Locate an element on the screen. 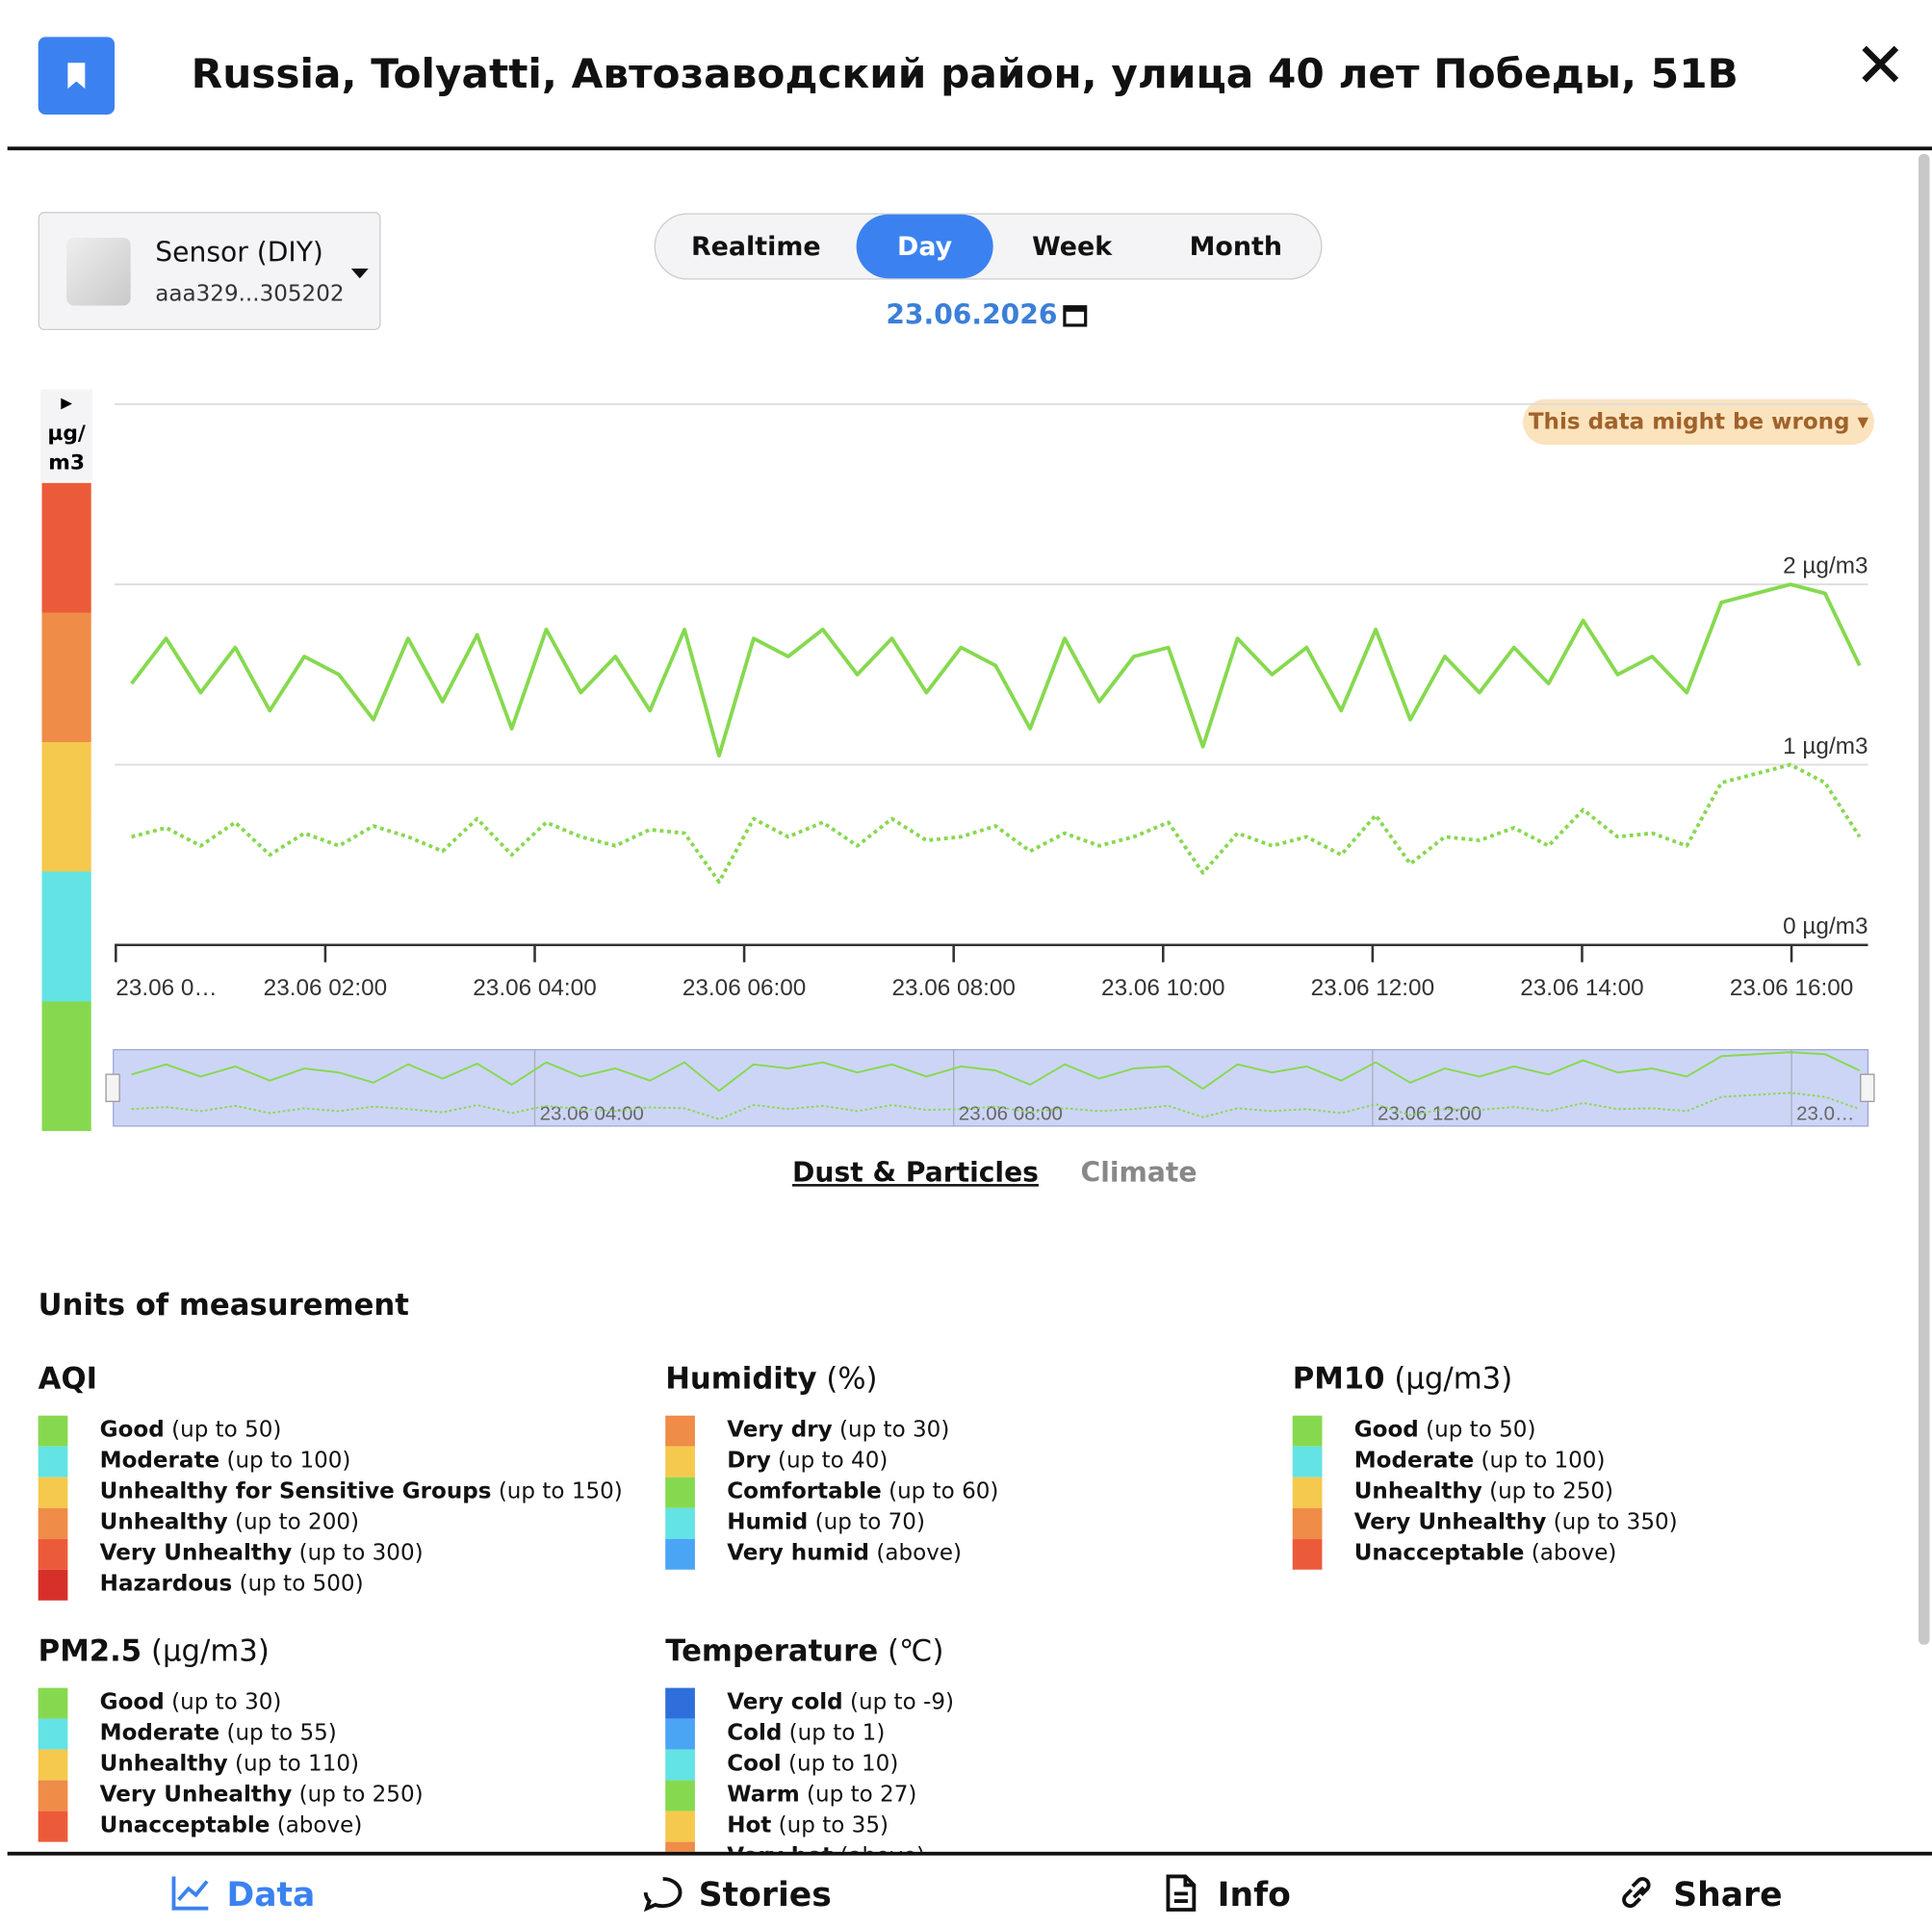 This screenshot has width=1932, height=1927. warning-badge: This data might be wrong ▾ is located at coordinates (1698, 422).